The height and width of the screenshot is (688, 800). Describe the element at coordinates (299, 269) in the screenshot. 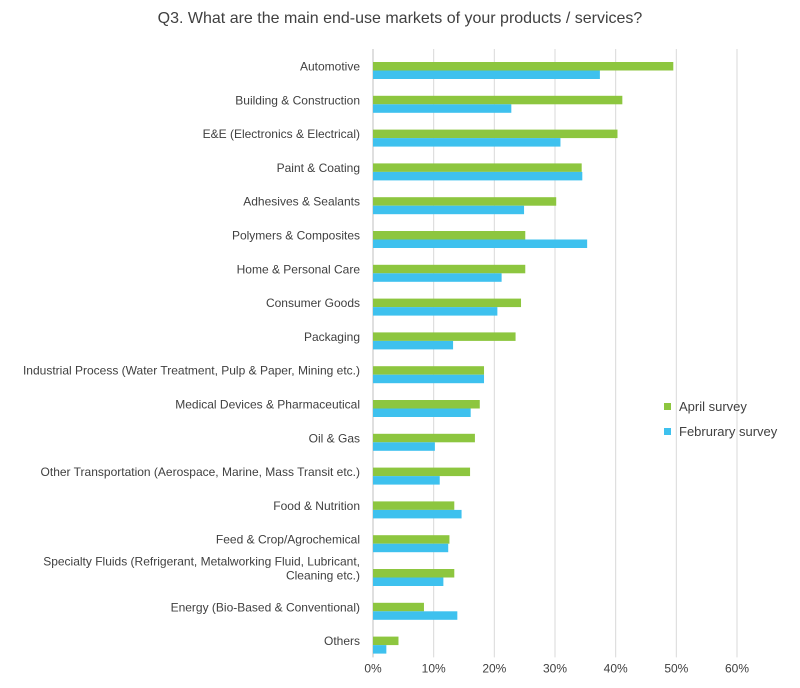

I see `category-label: Home & Personal Care` at that location.